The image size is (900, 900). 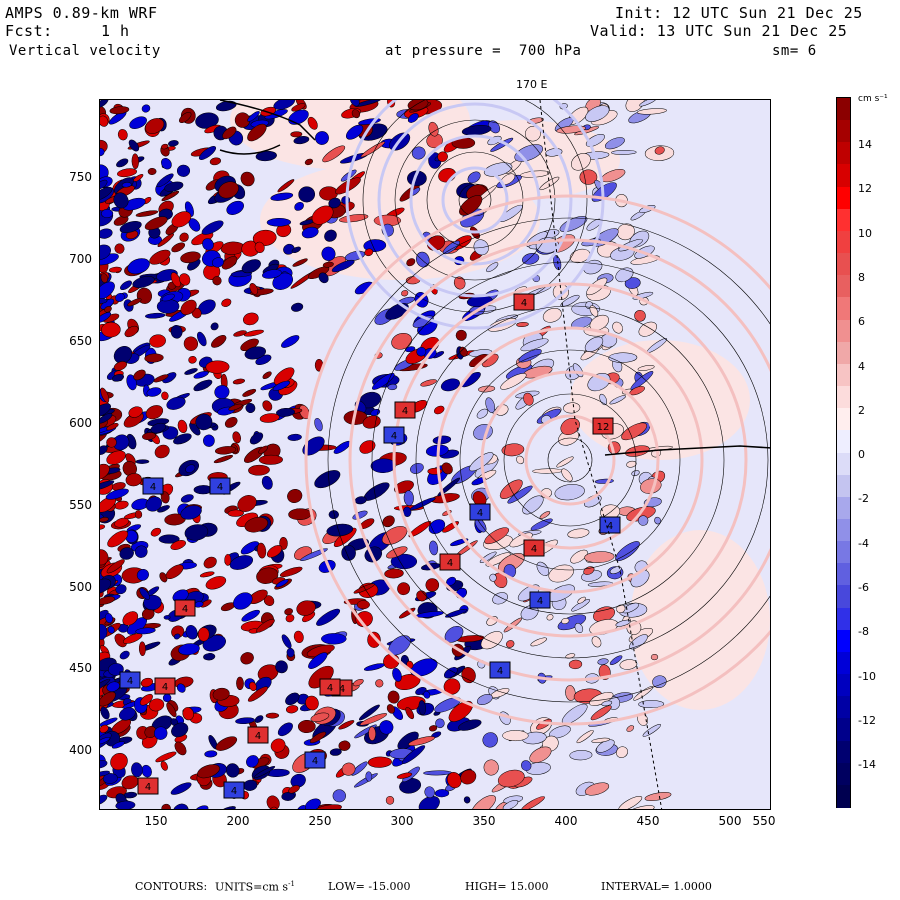 What do you see at coordinates (861, 322) in the screenshot?
I see `colorbar-label: 6` at bounding box center [861, 322].